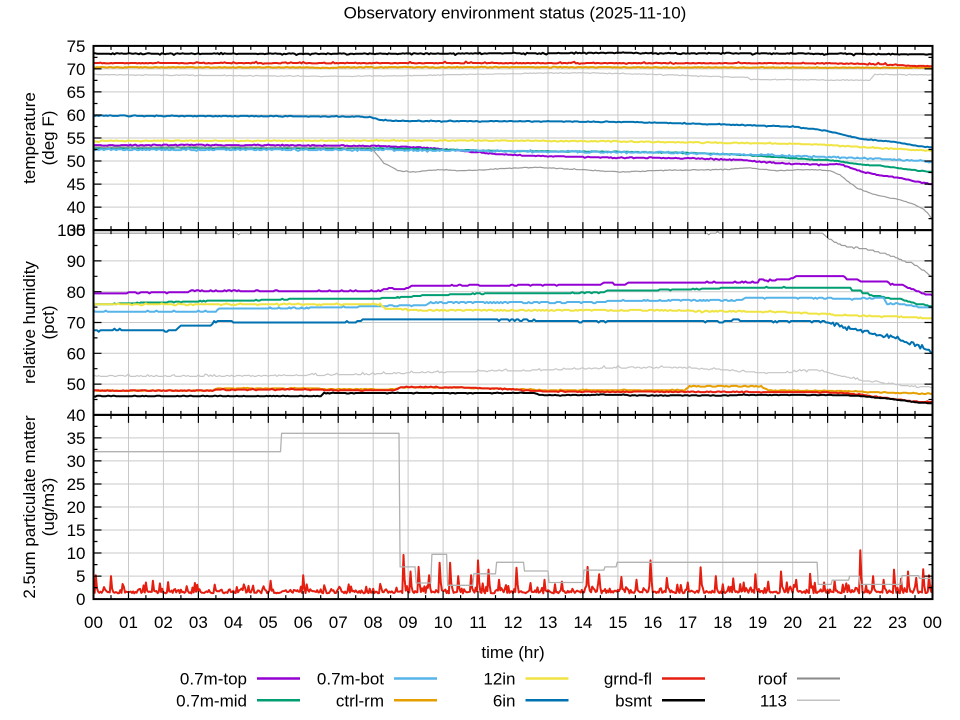 The image size is (960, 720). I want to click on svg-text: 18, so click(722, 622).